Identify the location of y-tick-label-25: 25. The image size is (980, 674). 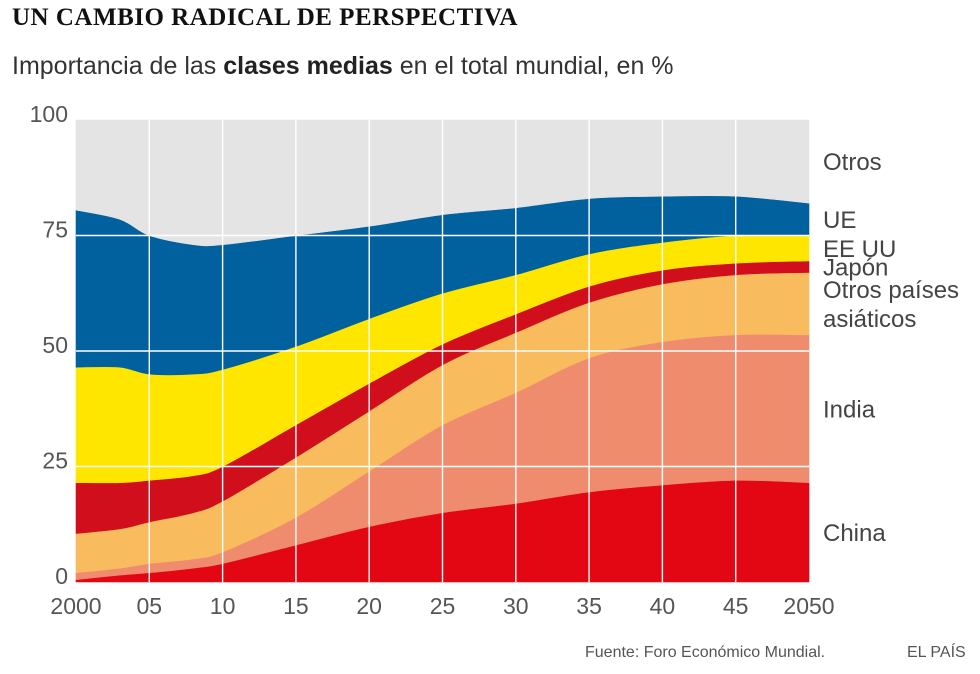
(55, 461).